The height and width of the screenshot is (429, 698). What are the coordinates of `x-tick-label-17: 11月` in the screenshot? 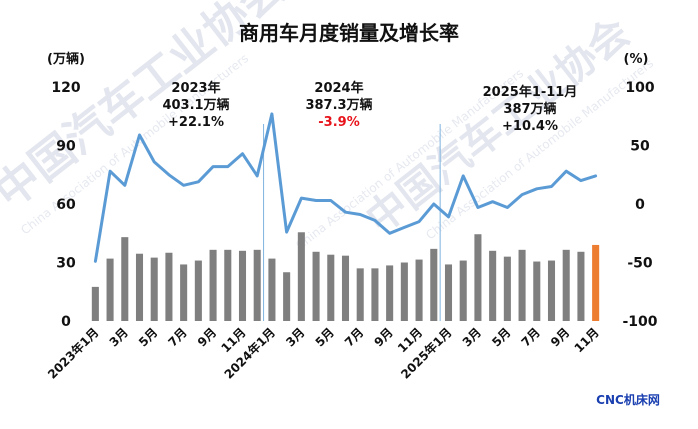 It's located at (587, 340).